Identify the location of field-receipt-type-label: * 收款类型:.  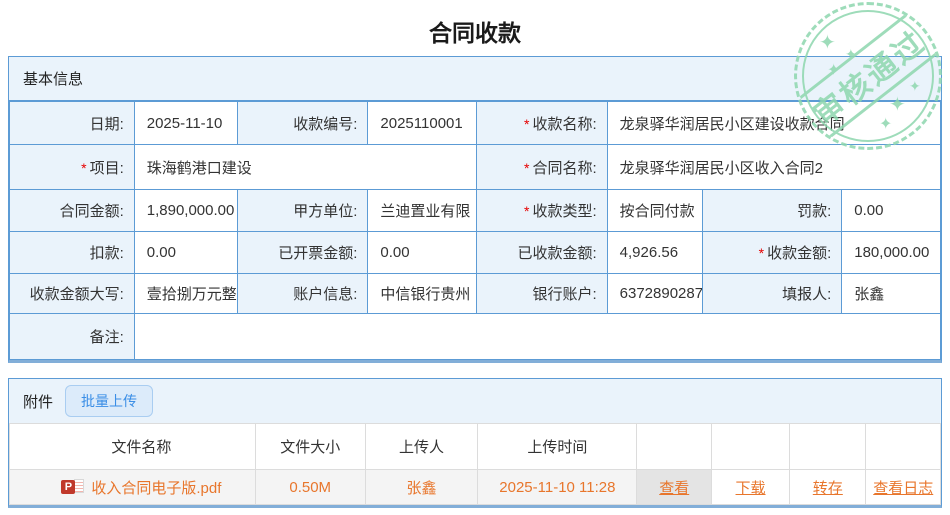
(542, 210).